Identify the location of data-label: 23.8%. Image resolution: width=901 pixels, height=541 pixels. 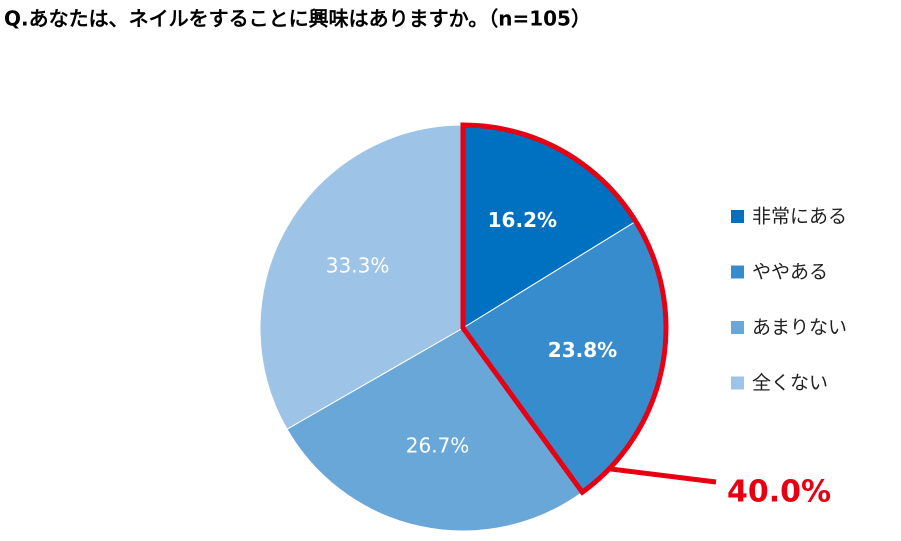
(582, 350).